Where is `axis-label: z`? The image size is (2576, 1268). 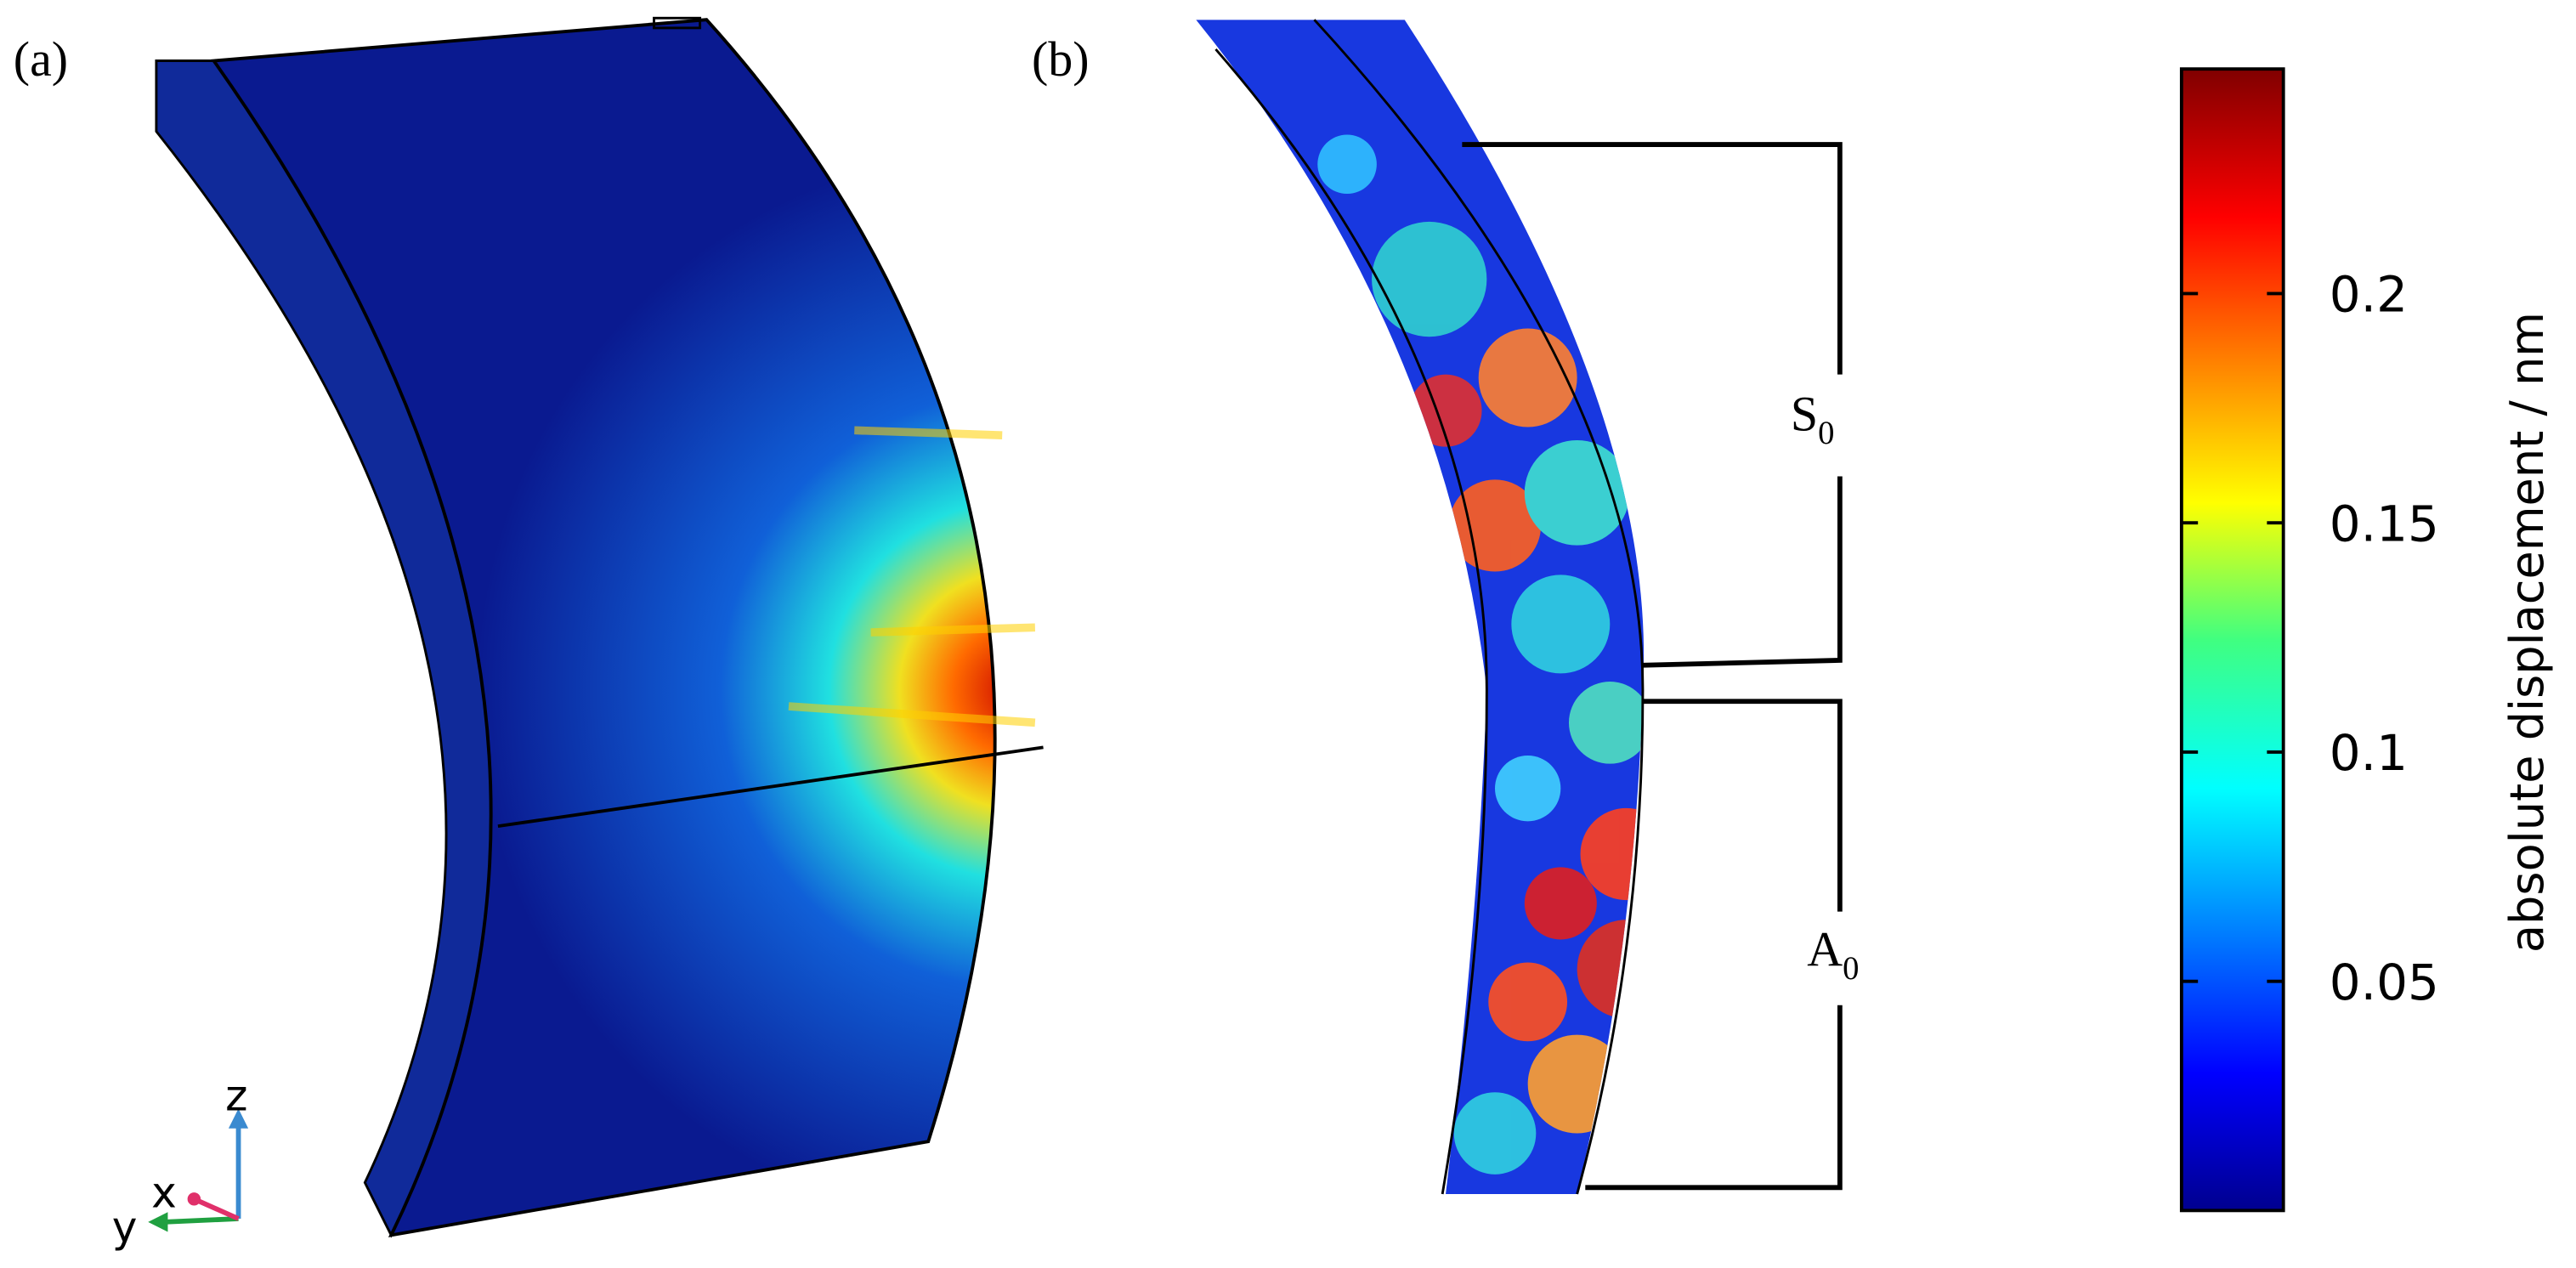
axis-label: z is located at coordinates (236, 1095).